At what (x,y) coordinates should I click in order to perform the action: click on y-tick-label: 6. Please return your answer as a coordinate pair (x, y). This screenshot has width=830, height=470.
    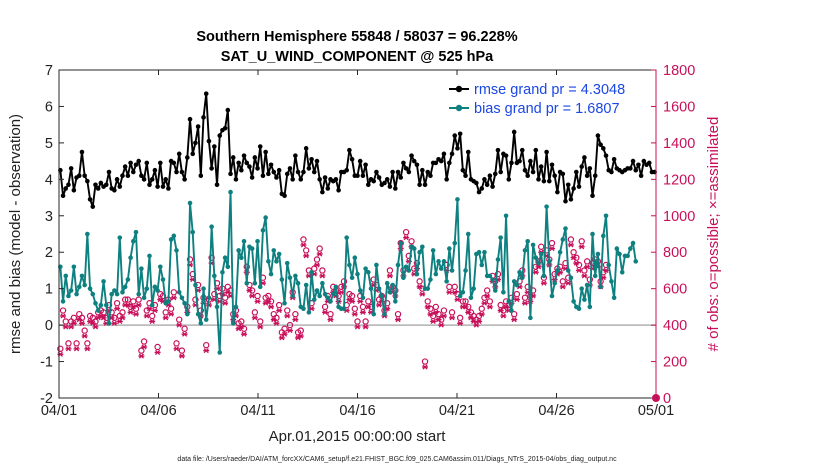
    Looking at the image, I should click on (49, 107).